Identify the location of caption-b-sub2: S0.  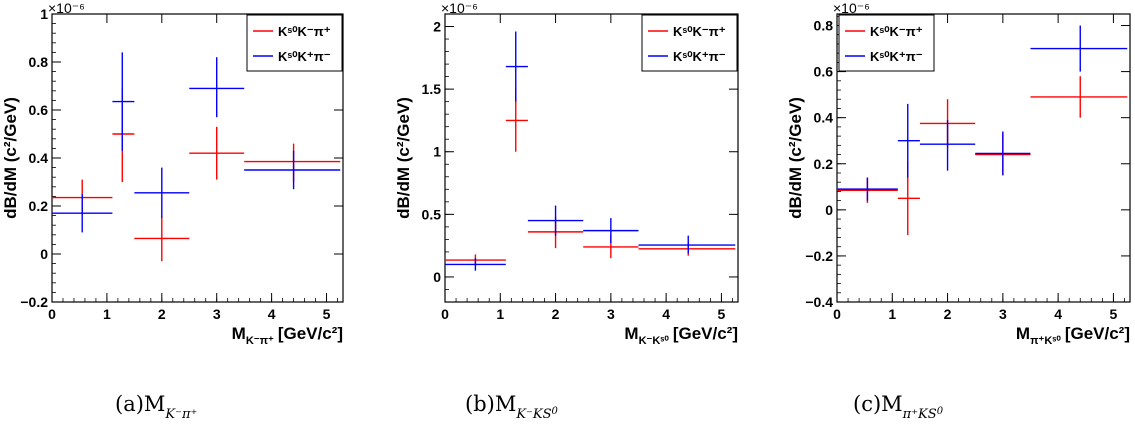
(550, 414).